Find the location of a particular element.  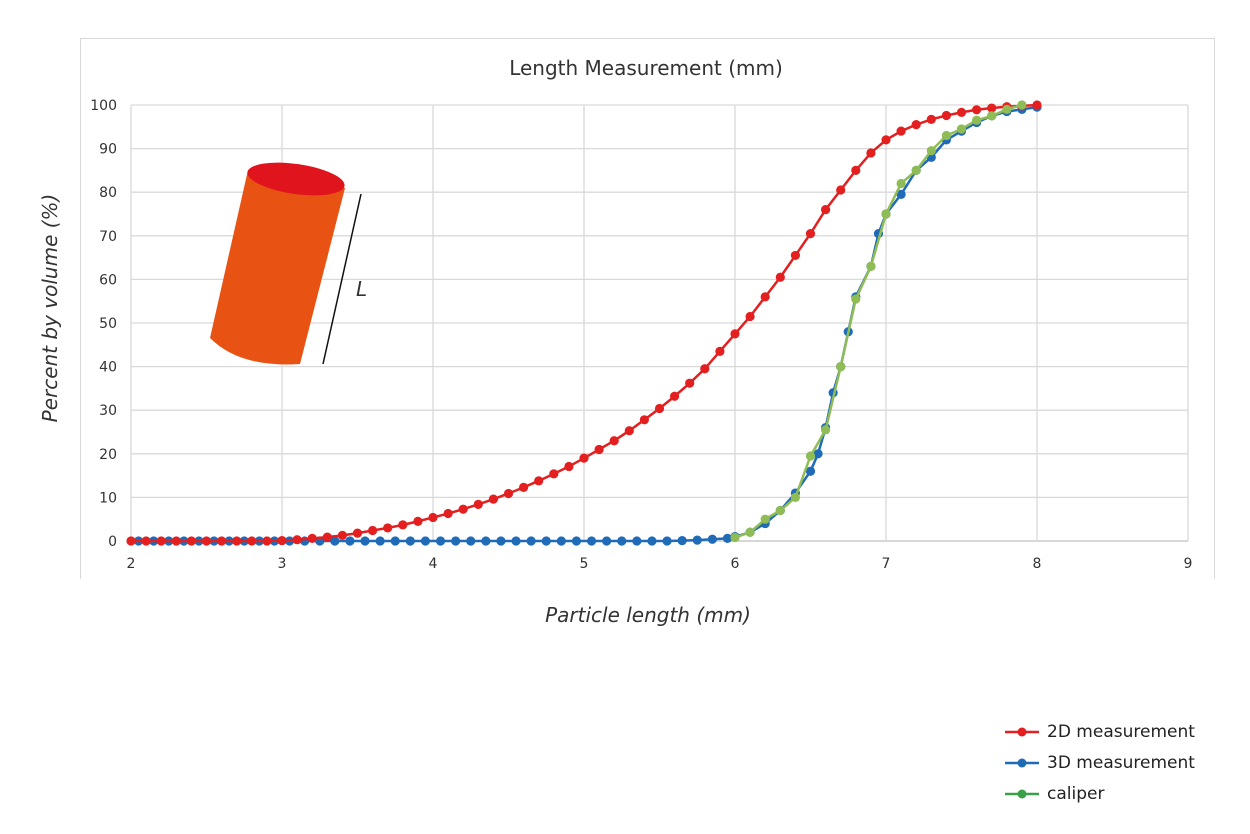

x-axis-label: Particle length (mm) is located at coordinates (648, 615).